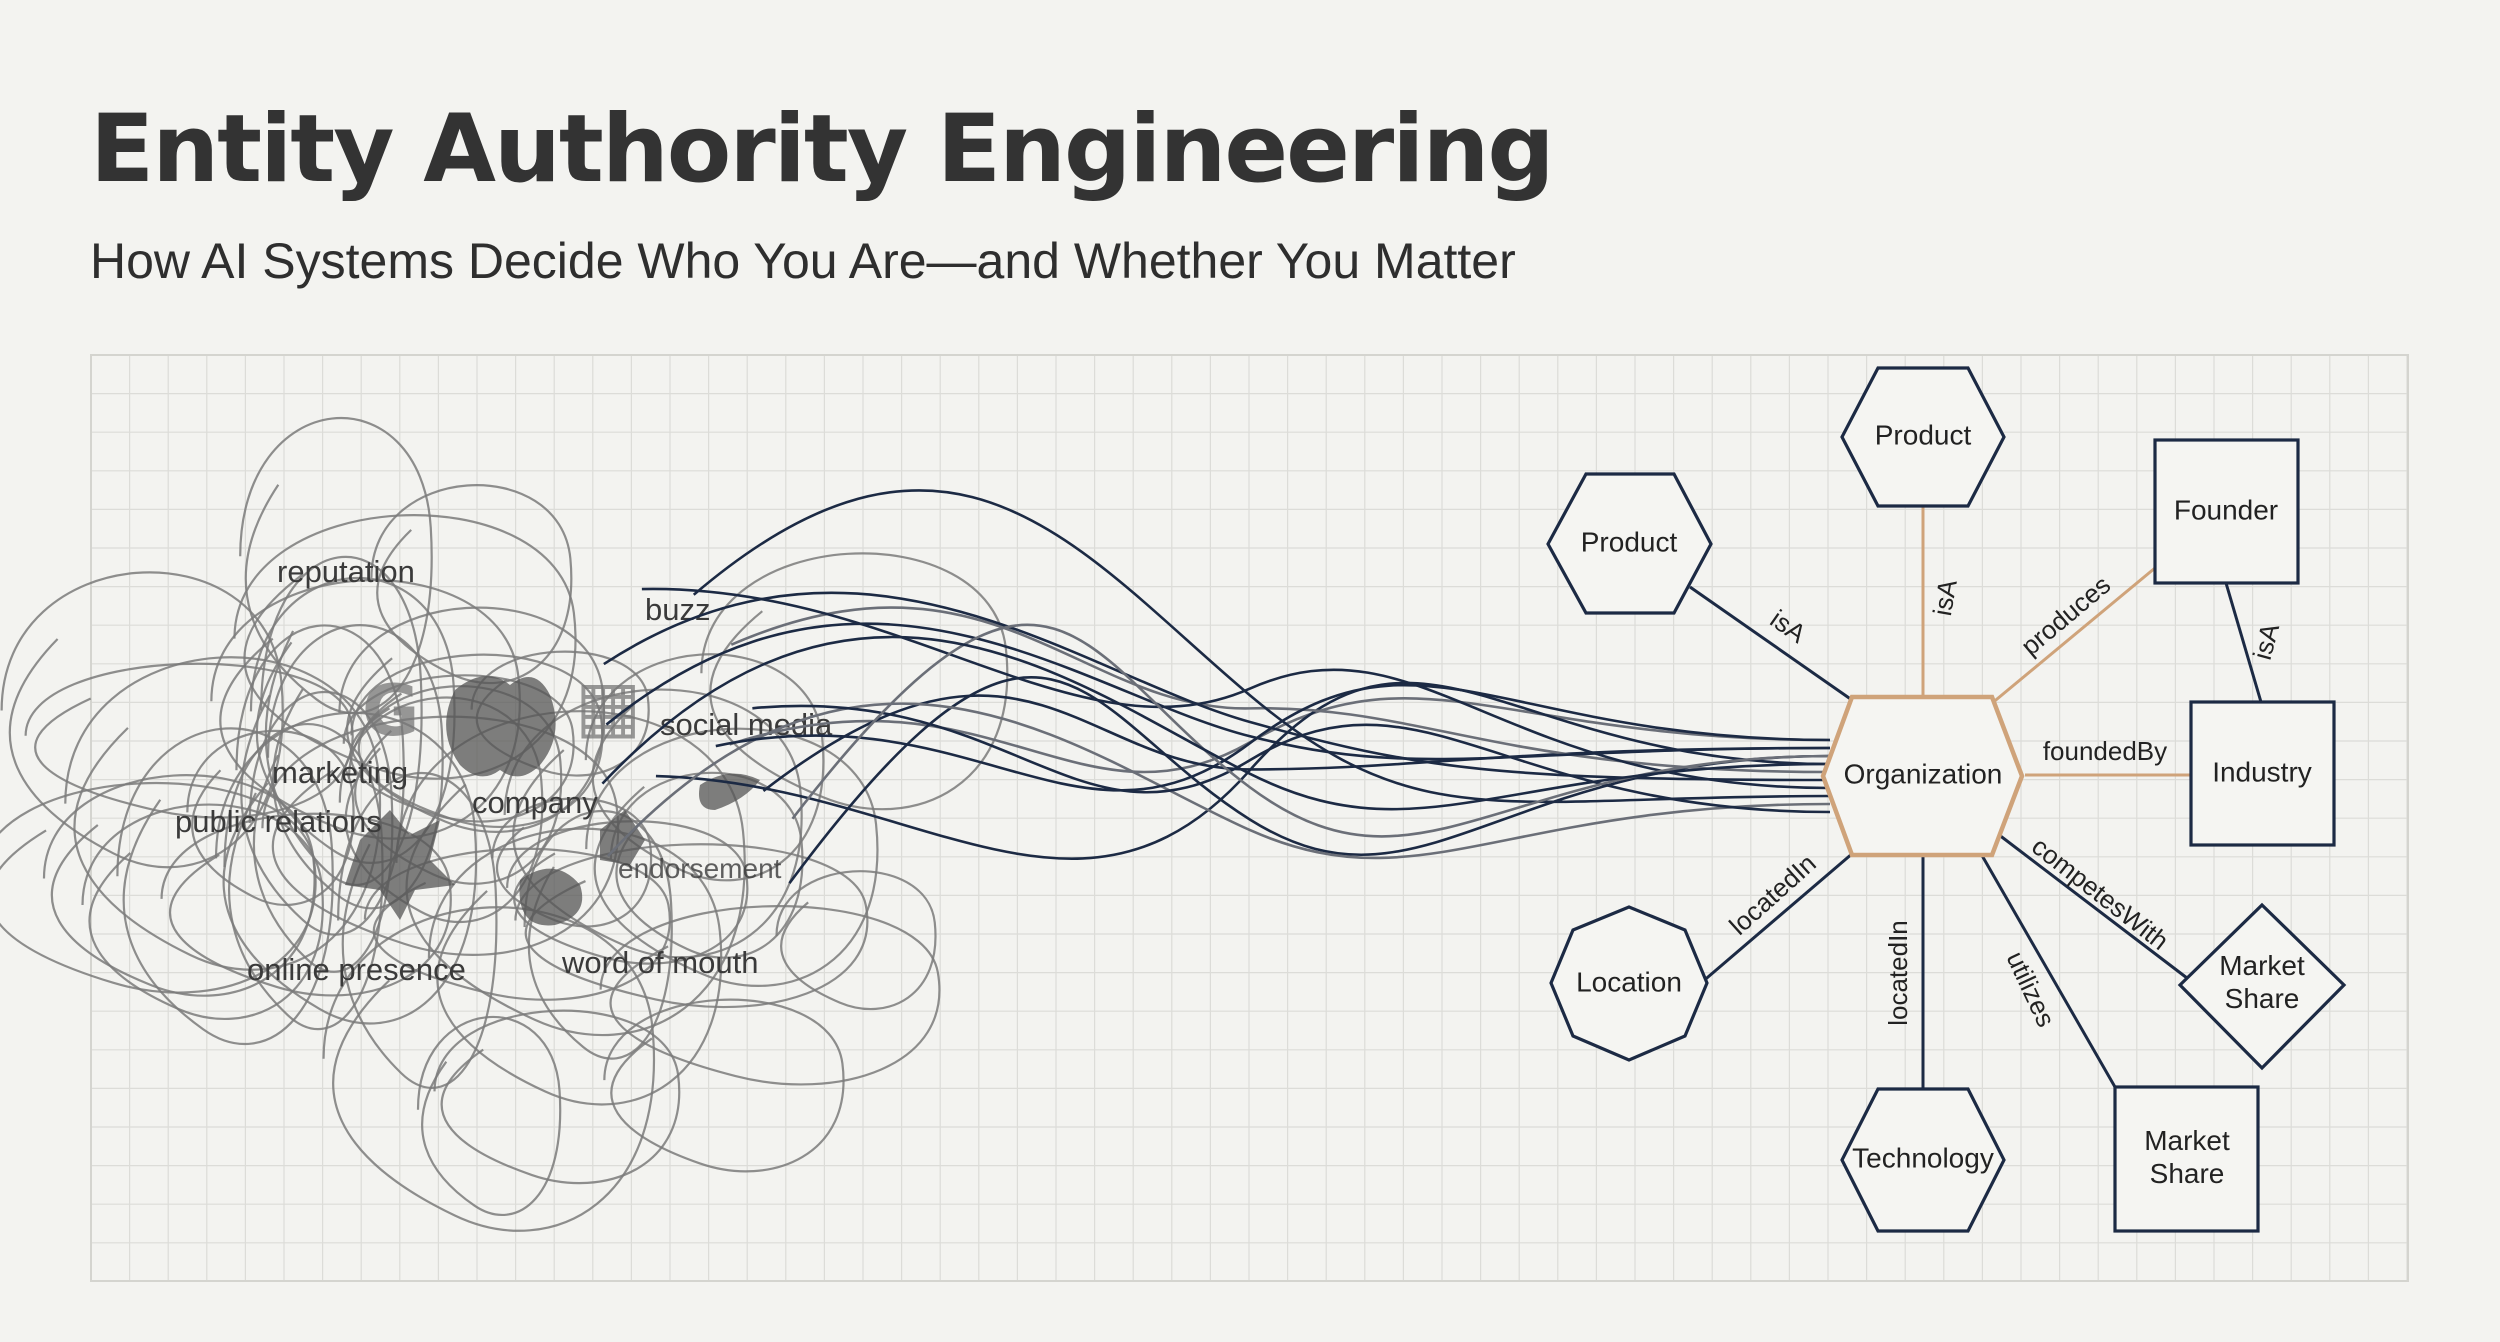 This screenshot has height=1342, width=2500. I want to click on node-label-market: Market Share, so click(2262, 982).